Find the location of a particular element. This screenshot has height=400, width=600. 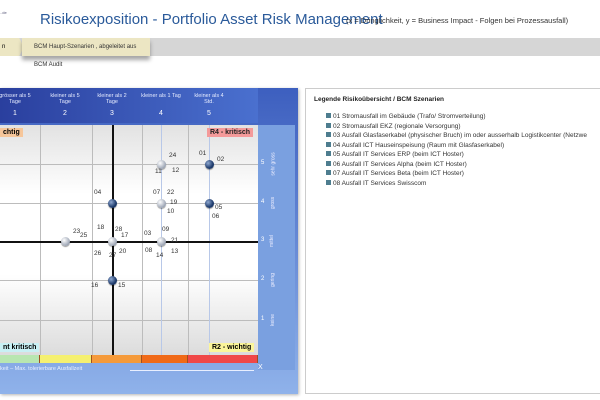

data-label: 15 is located at coordinates (122, 285).